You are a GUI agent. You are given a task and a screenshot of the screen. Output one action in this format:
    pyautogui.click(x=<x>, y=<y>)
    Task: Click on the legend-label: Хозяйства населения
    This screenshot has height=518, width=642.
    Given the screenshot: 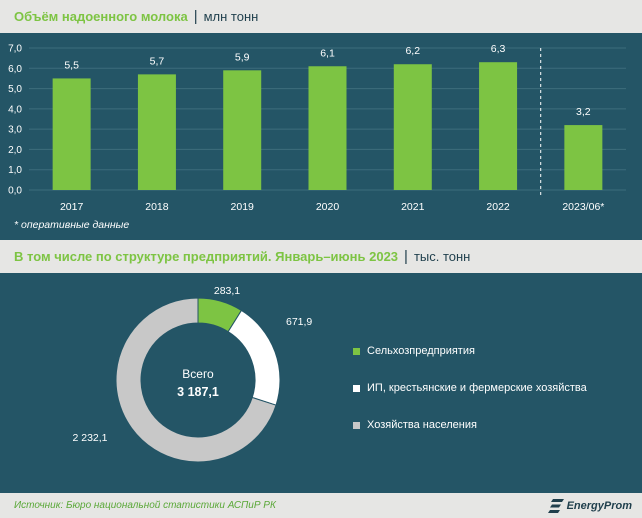 What is the action you would take?
    pyautogui.click(x=422, y=425)
    